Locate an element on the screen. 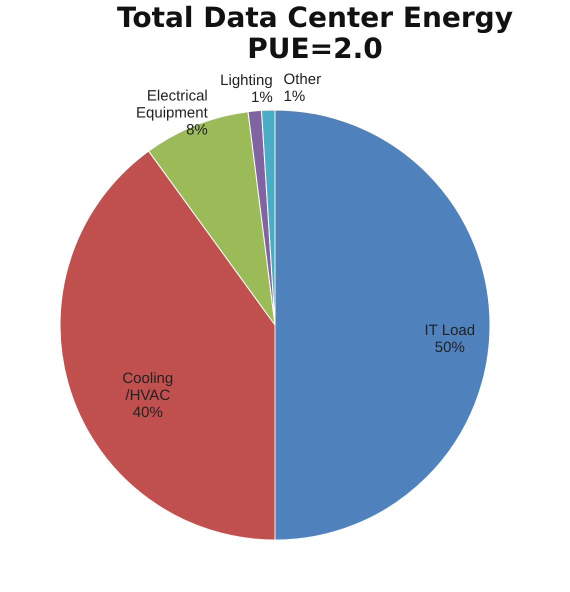 The width and height of the screenshot is (570, 592). slice-label: Cooling /HVAC is located at coordinates (148, 387).